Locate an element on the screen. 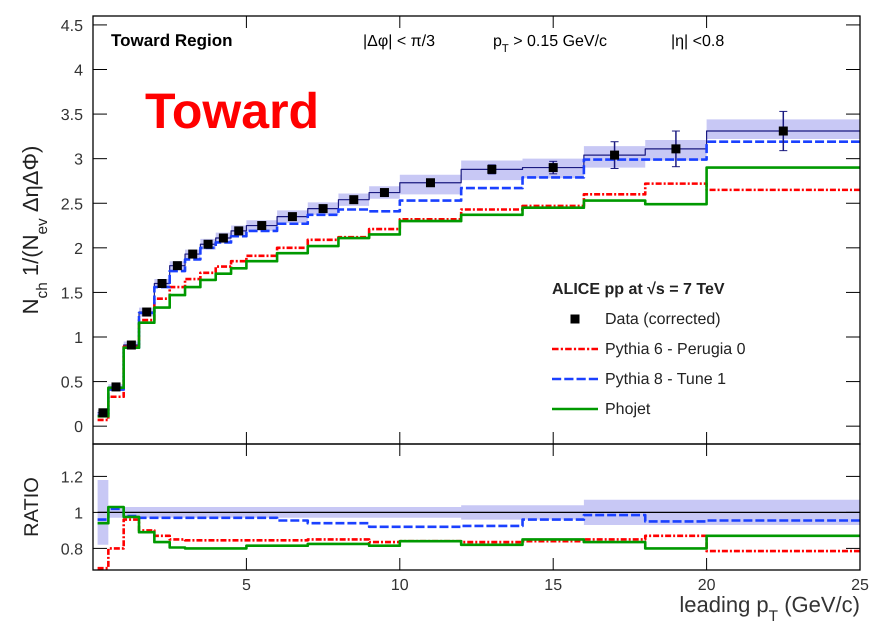 The height and width of the screenshot is (635, 882). annotation: p$_{T}$ > 0.15 GeV/c is located at coordinates (550, 44).